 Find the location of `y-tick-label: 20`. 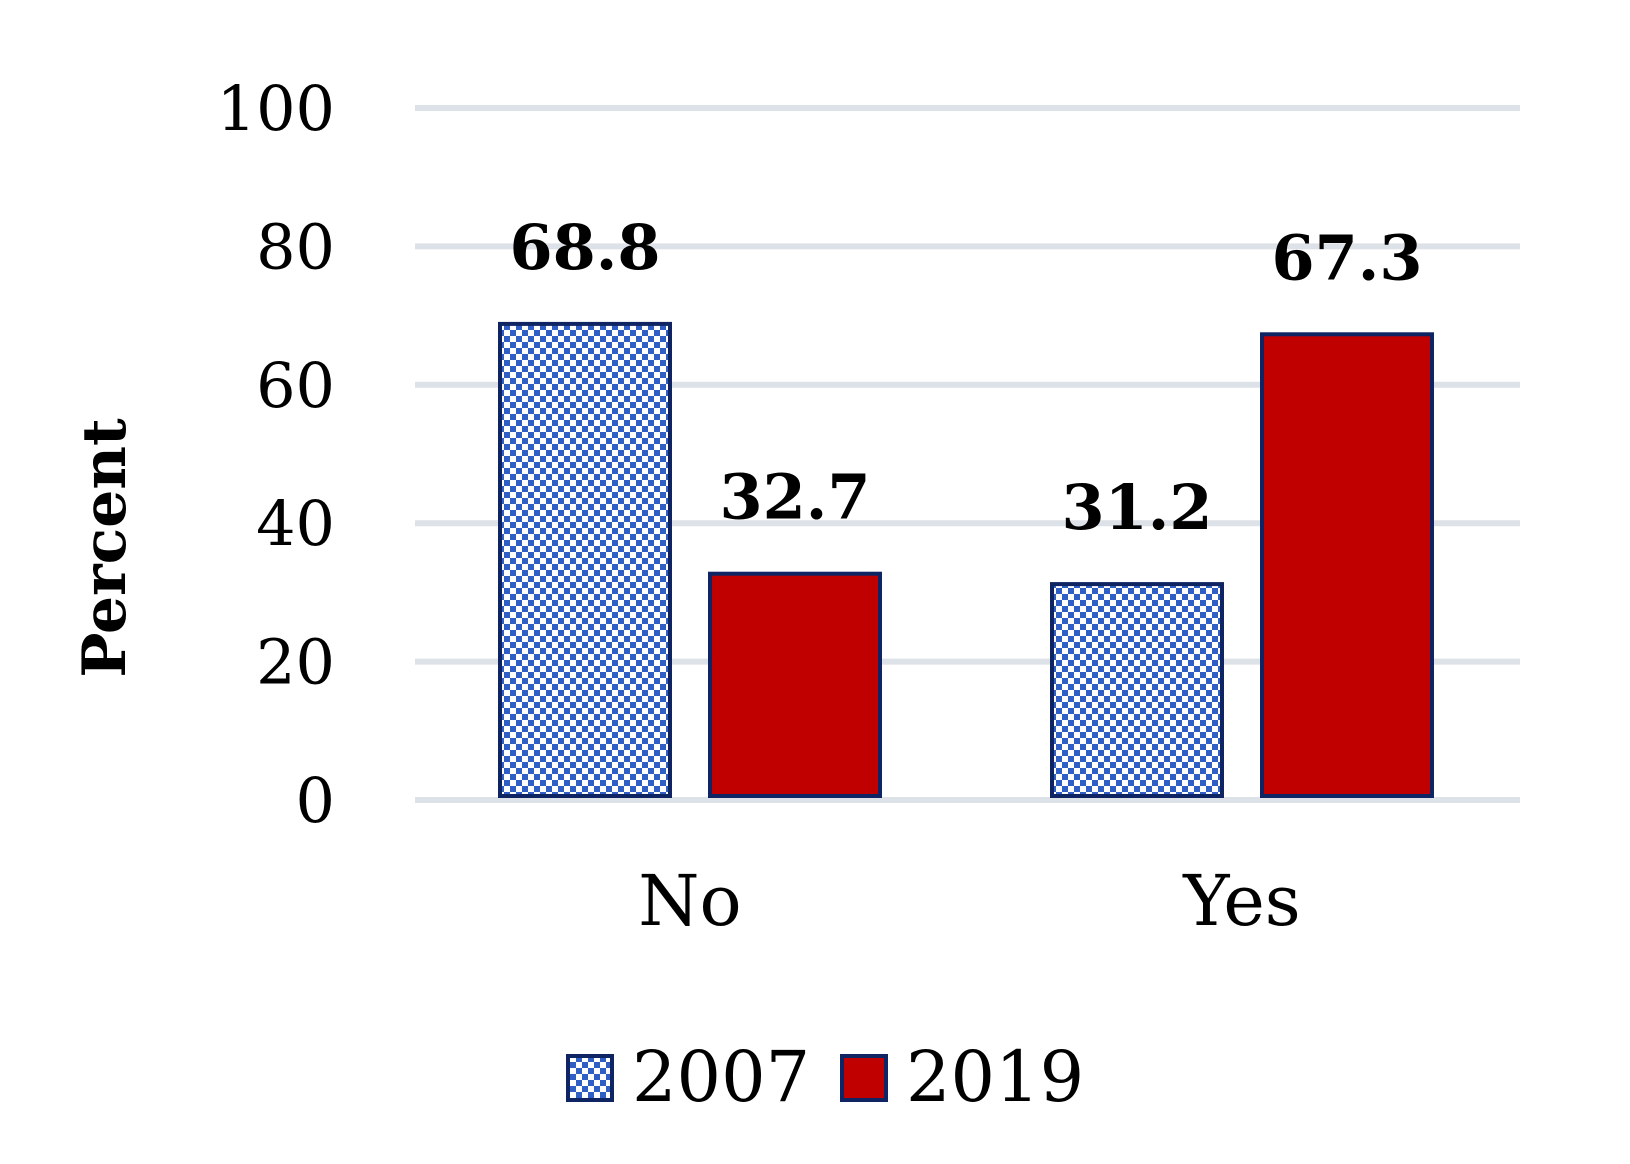

y-tick-label: 20 is located at coordinates (295, 662).